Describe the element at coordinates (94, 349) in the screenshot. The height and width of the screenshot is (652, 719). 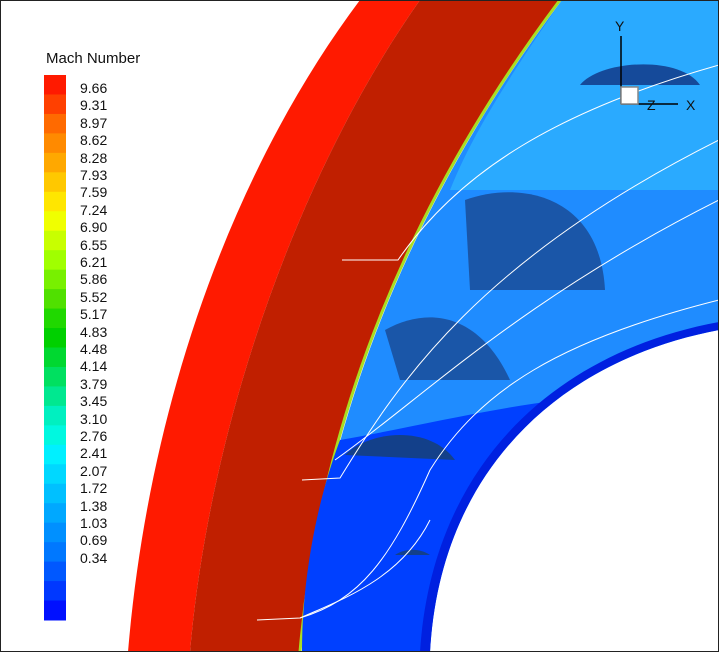
I see `legend-label: 4.48` at that location.